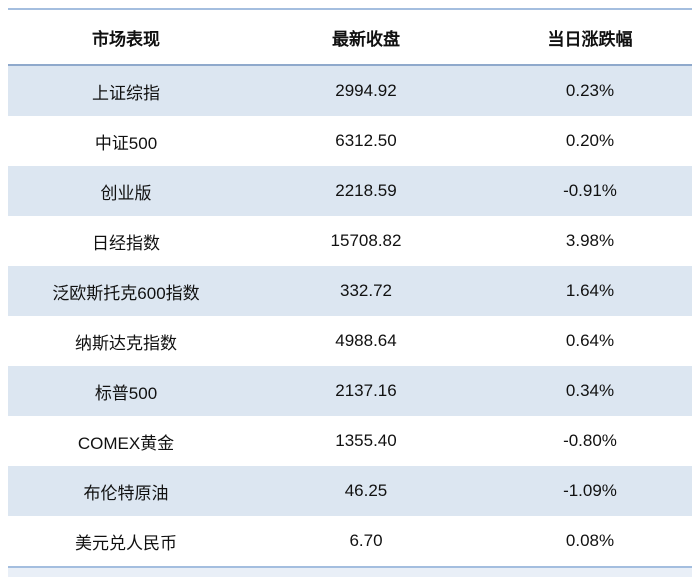 The width and height of the screenshot is (700, 580). What do you see at coordinates (126, 443) in the screenshot?
I see `market-name: COMEX黄金` at bounding box center [126, 443].